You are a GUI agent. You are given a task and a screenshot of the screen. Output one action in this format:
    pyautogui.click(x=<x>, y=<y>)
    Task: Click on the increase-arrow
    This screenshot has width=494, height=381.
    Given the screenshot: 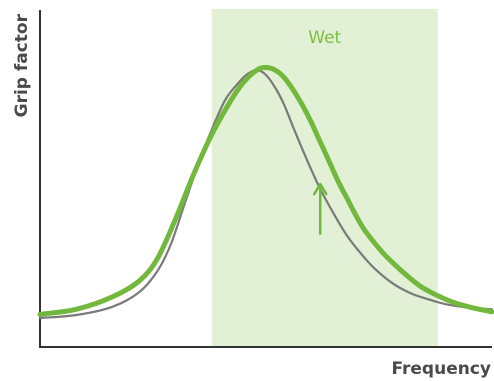 What is the action you would take?
    pyautogui.click(x=320, y=208)
    